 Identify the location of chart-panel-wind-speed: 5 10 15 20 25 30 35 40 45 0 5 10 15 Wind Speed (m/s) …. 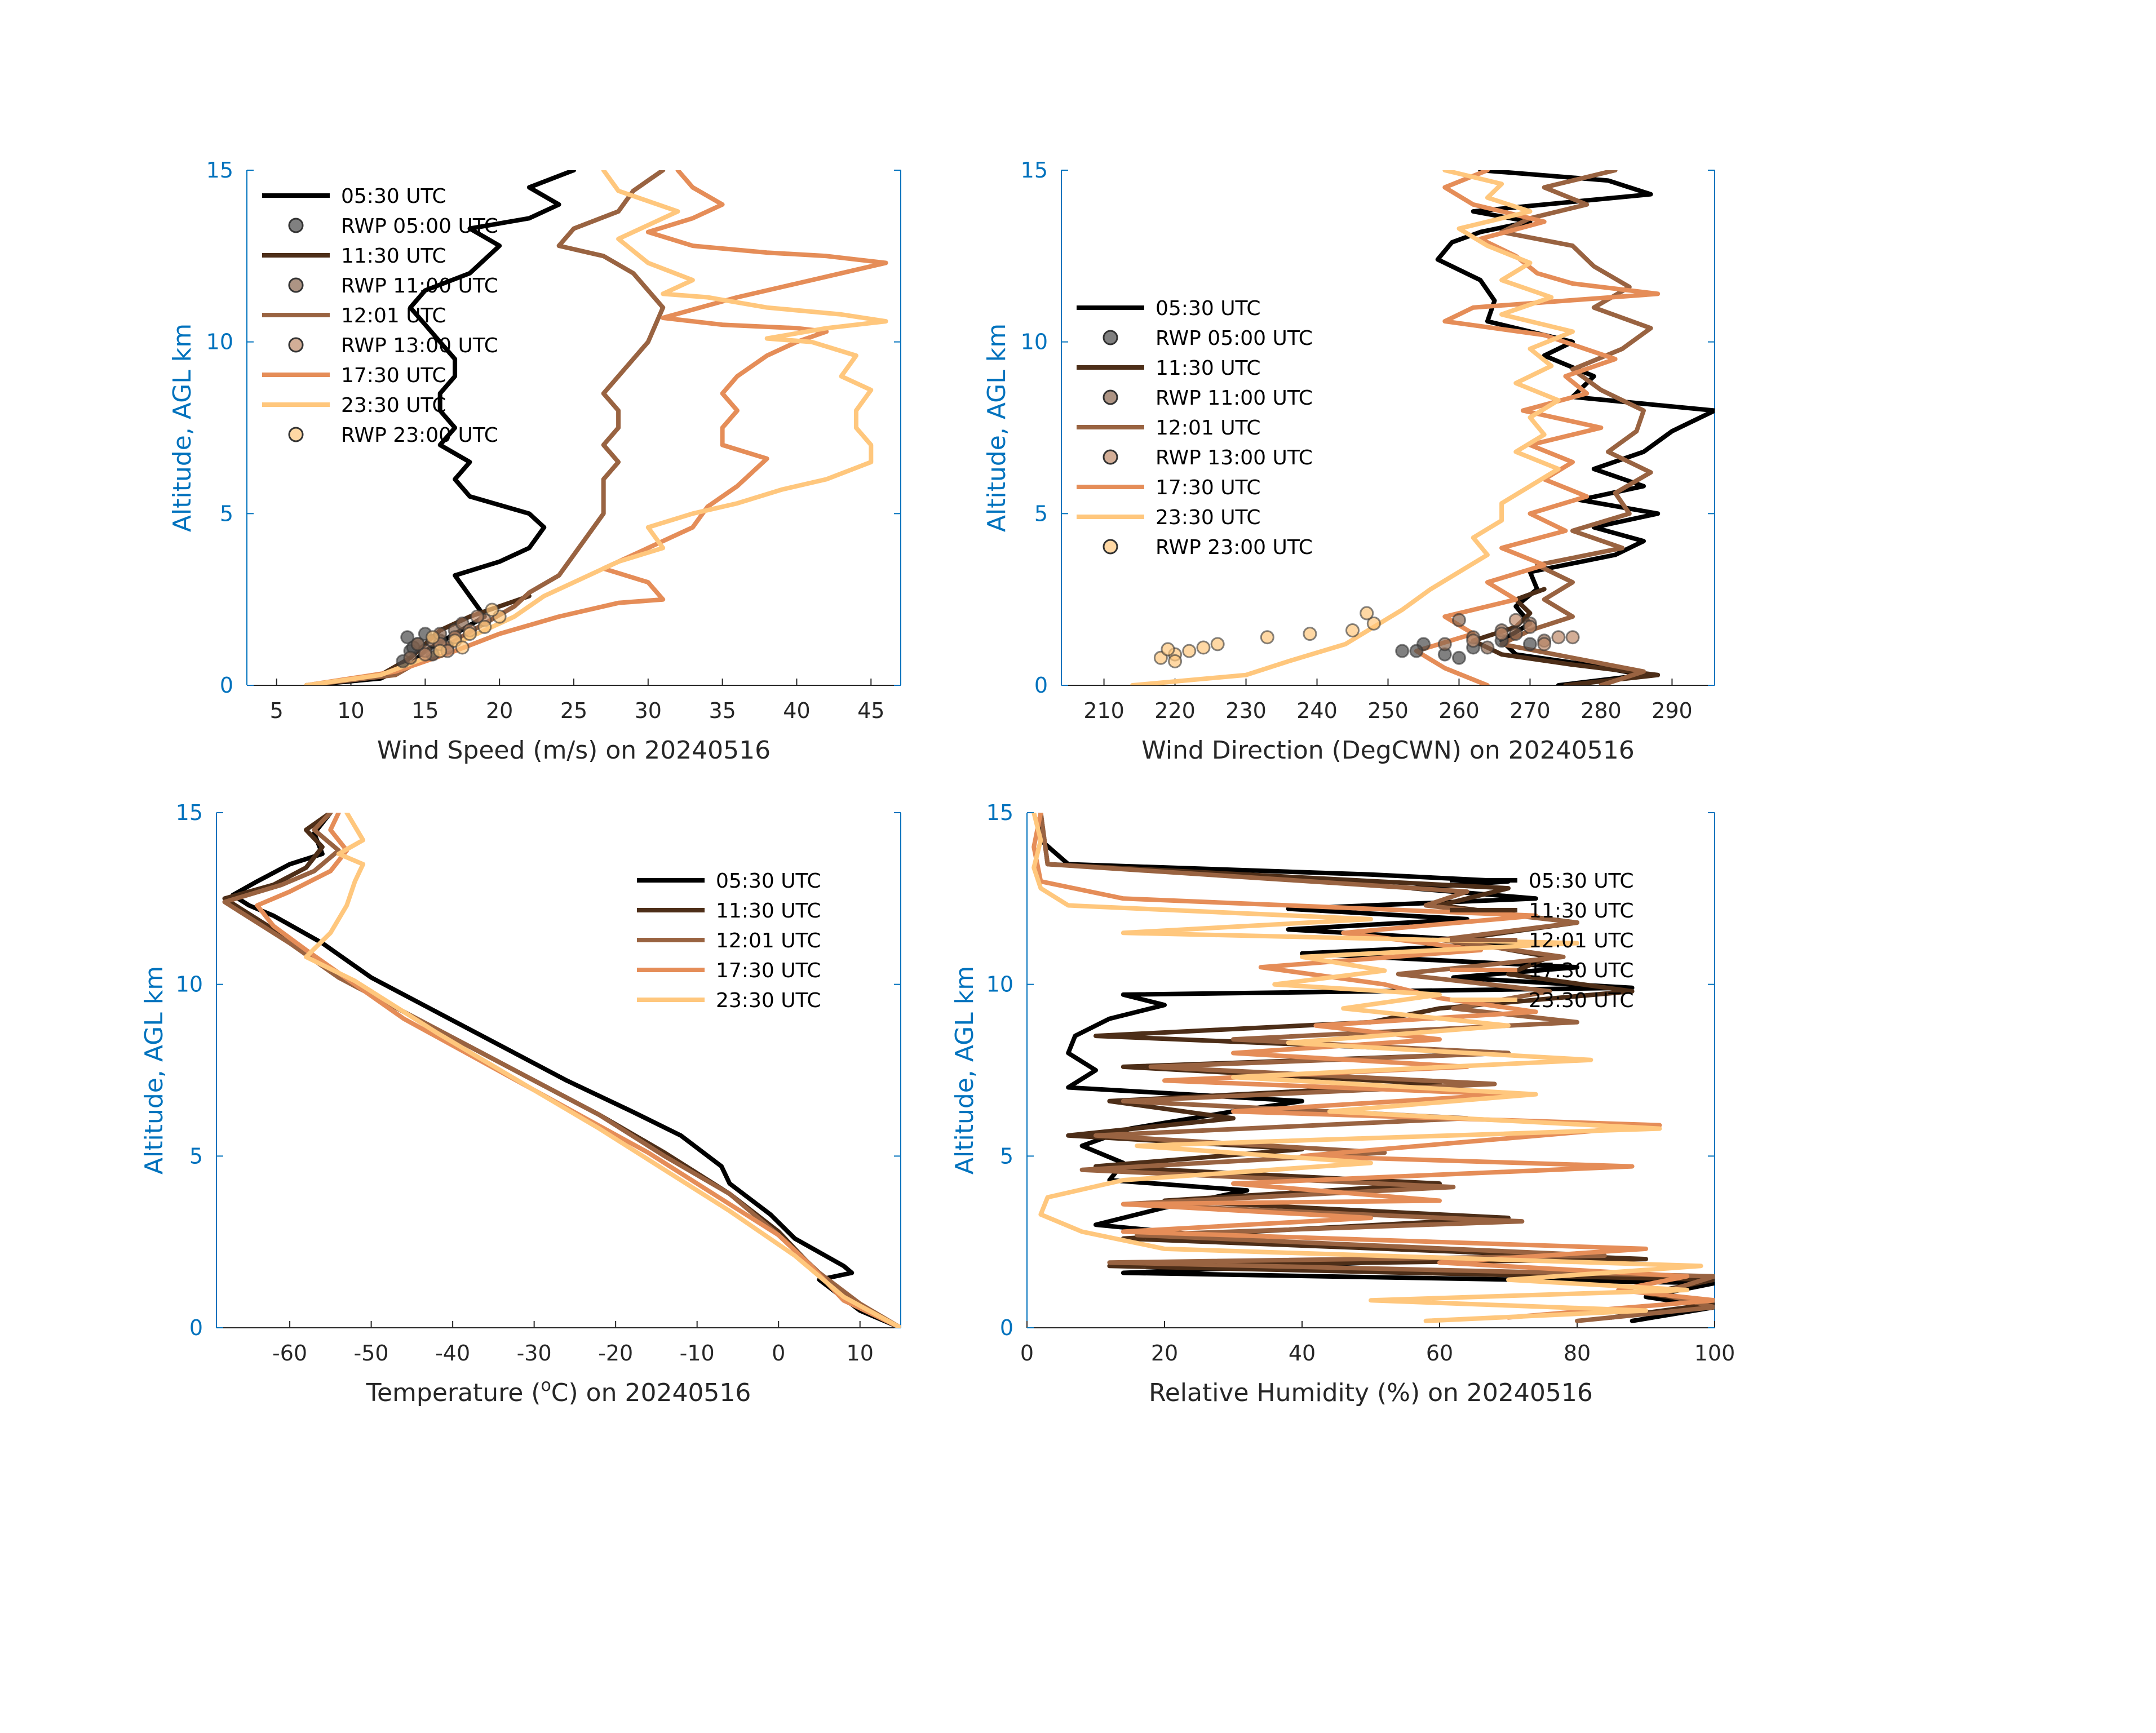
(534, 461).